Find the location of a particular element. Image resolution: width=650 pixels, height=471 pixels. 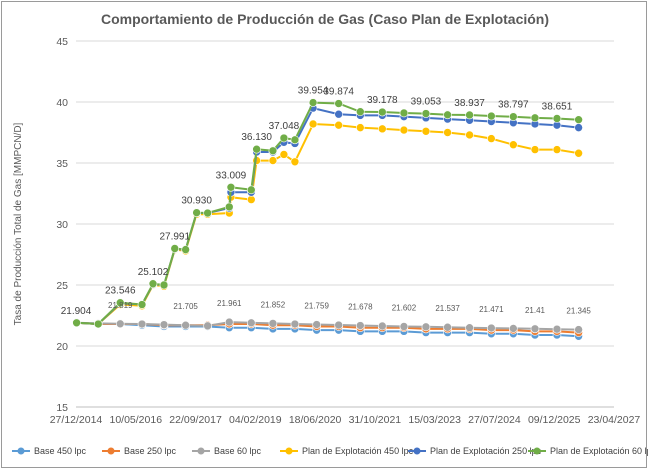

data-label: 27.991 is located at coordinates (174, 237).